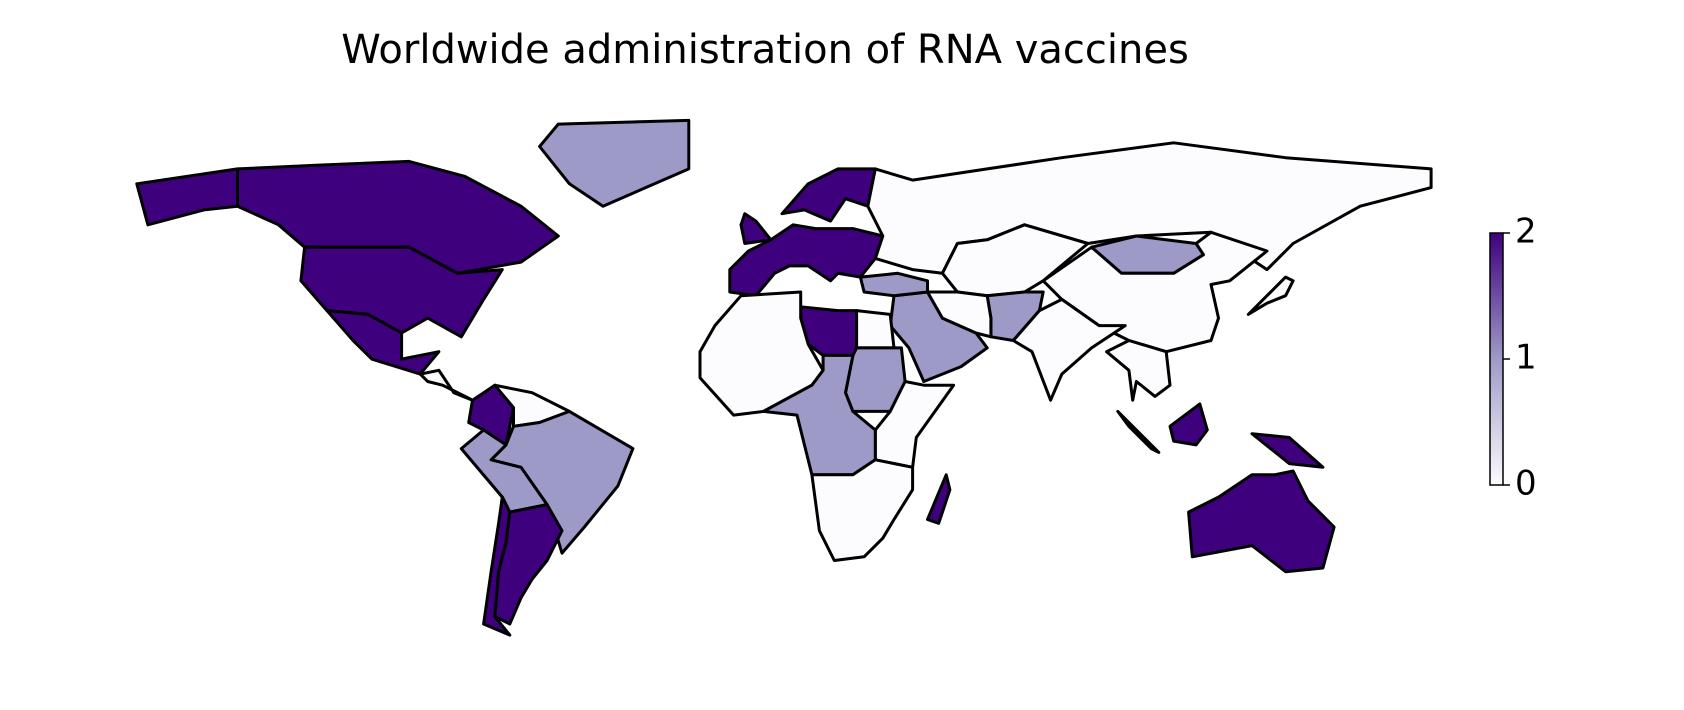  What do you see at coordinates (1526, 358) in the screenshot?
I see `colorbar-tick-label: 1` at bounding box center [1526, 358].